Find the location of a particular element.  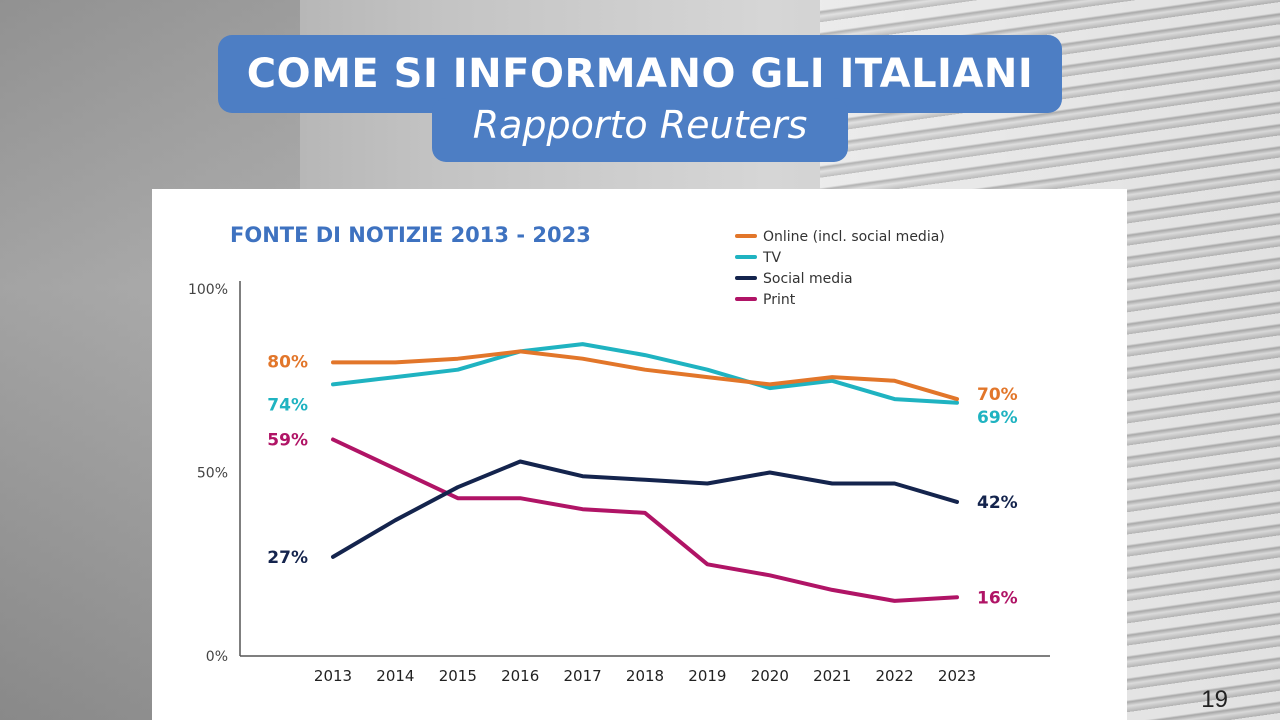

y-tick-label: 100% is located at coordinates (208, 290).